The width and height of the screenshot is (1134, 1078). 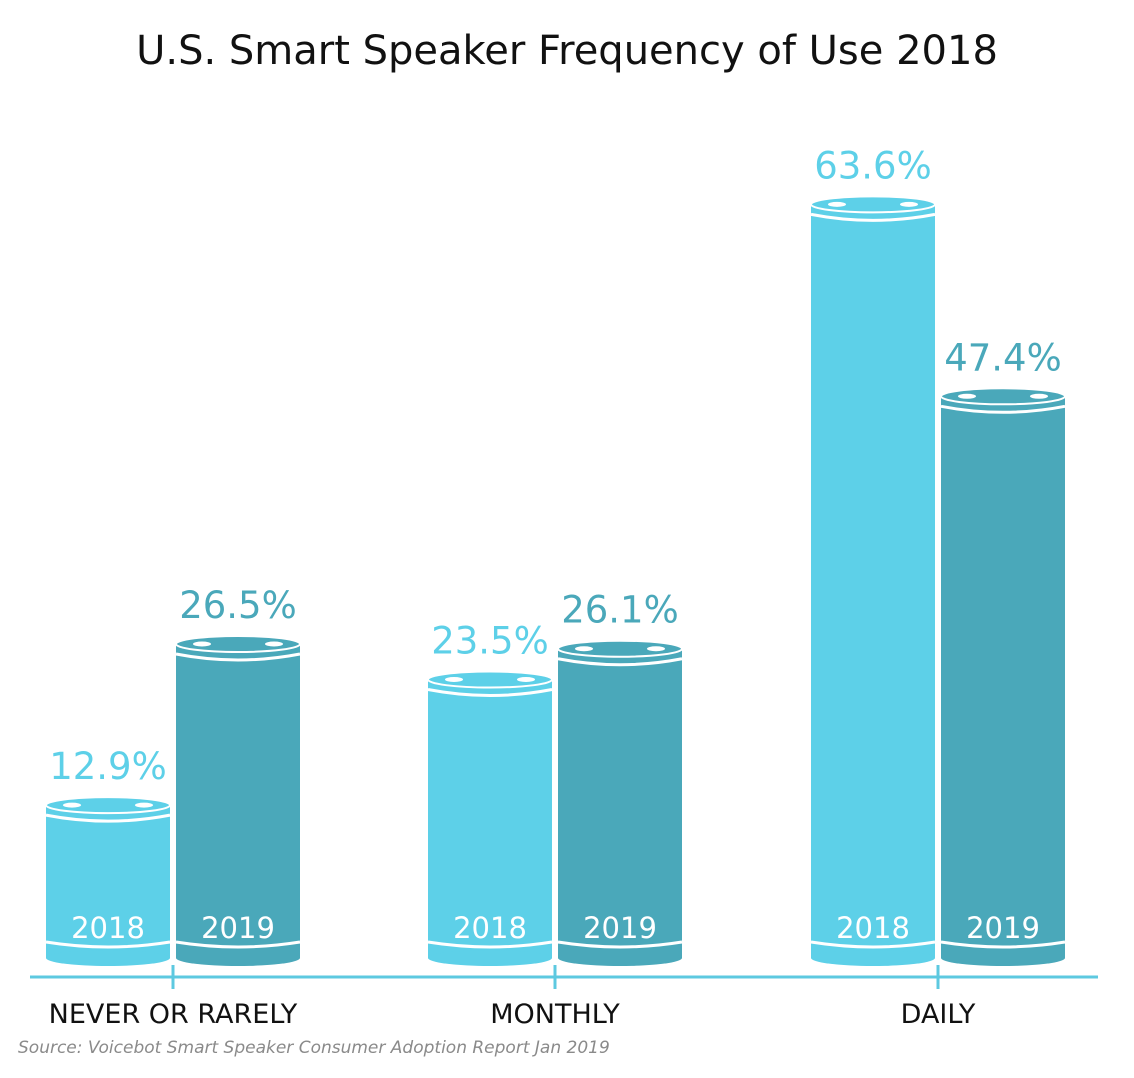 What do you see at coordinates (1003, 676) in the screenshot?
I see `bar-2019-daily` at bounding box center [1003, 676].